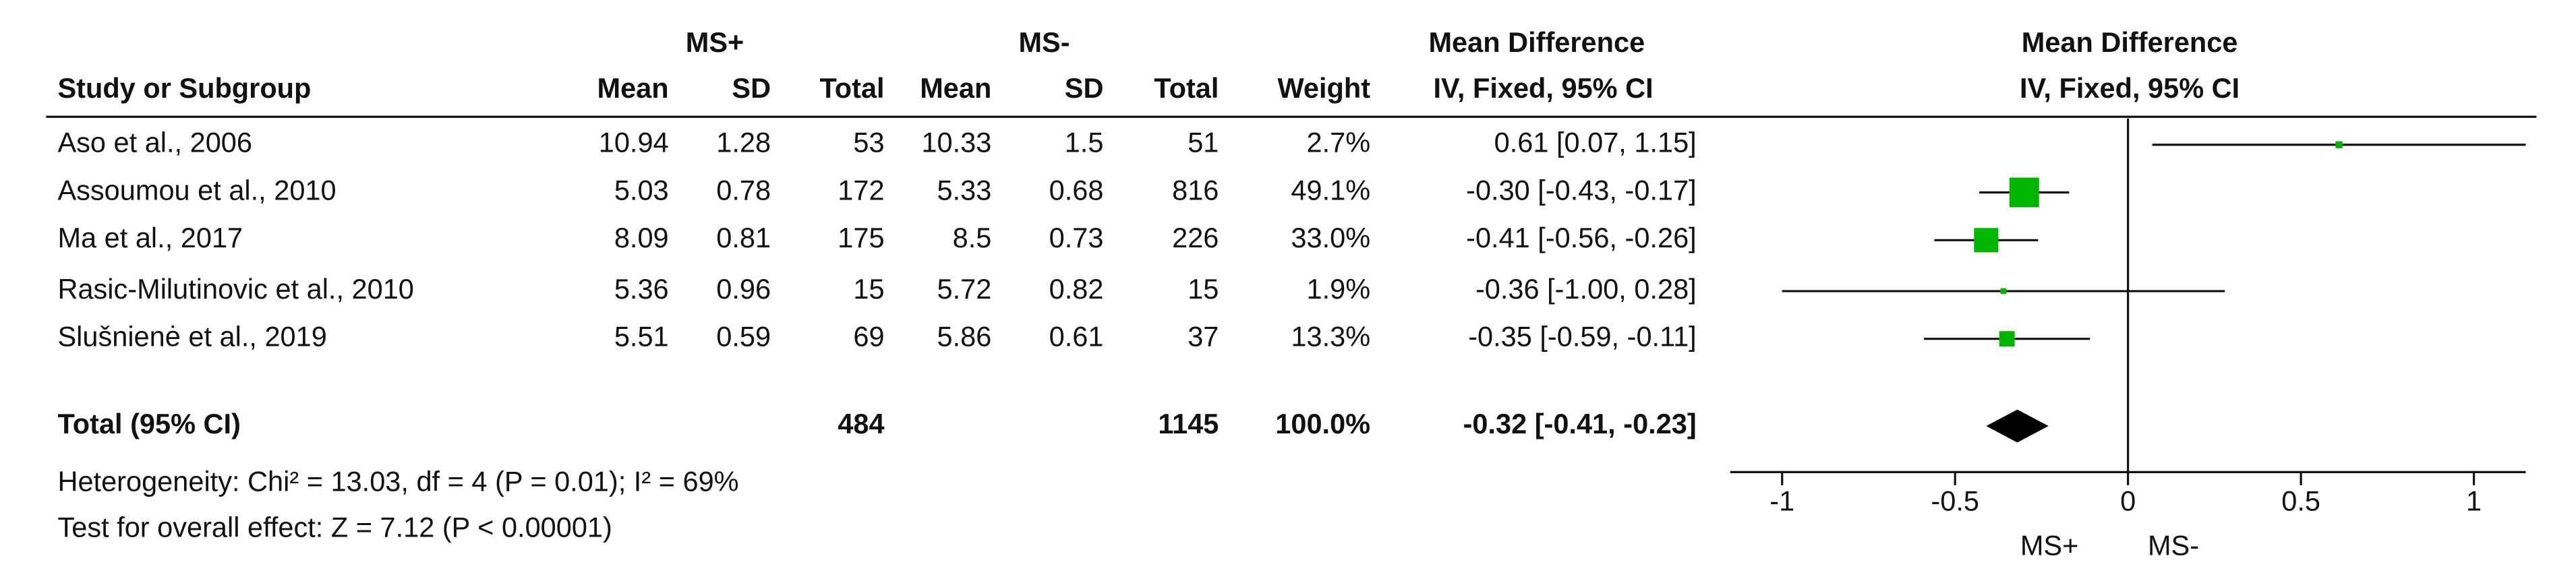  What do you see at coordinates (148, 423) in the screenshot?
I see `total-label: Total (95% CI)` at bounding box center [148, 423].